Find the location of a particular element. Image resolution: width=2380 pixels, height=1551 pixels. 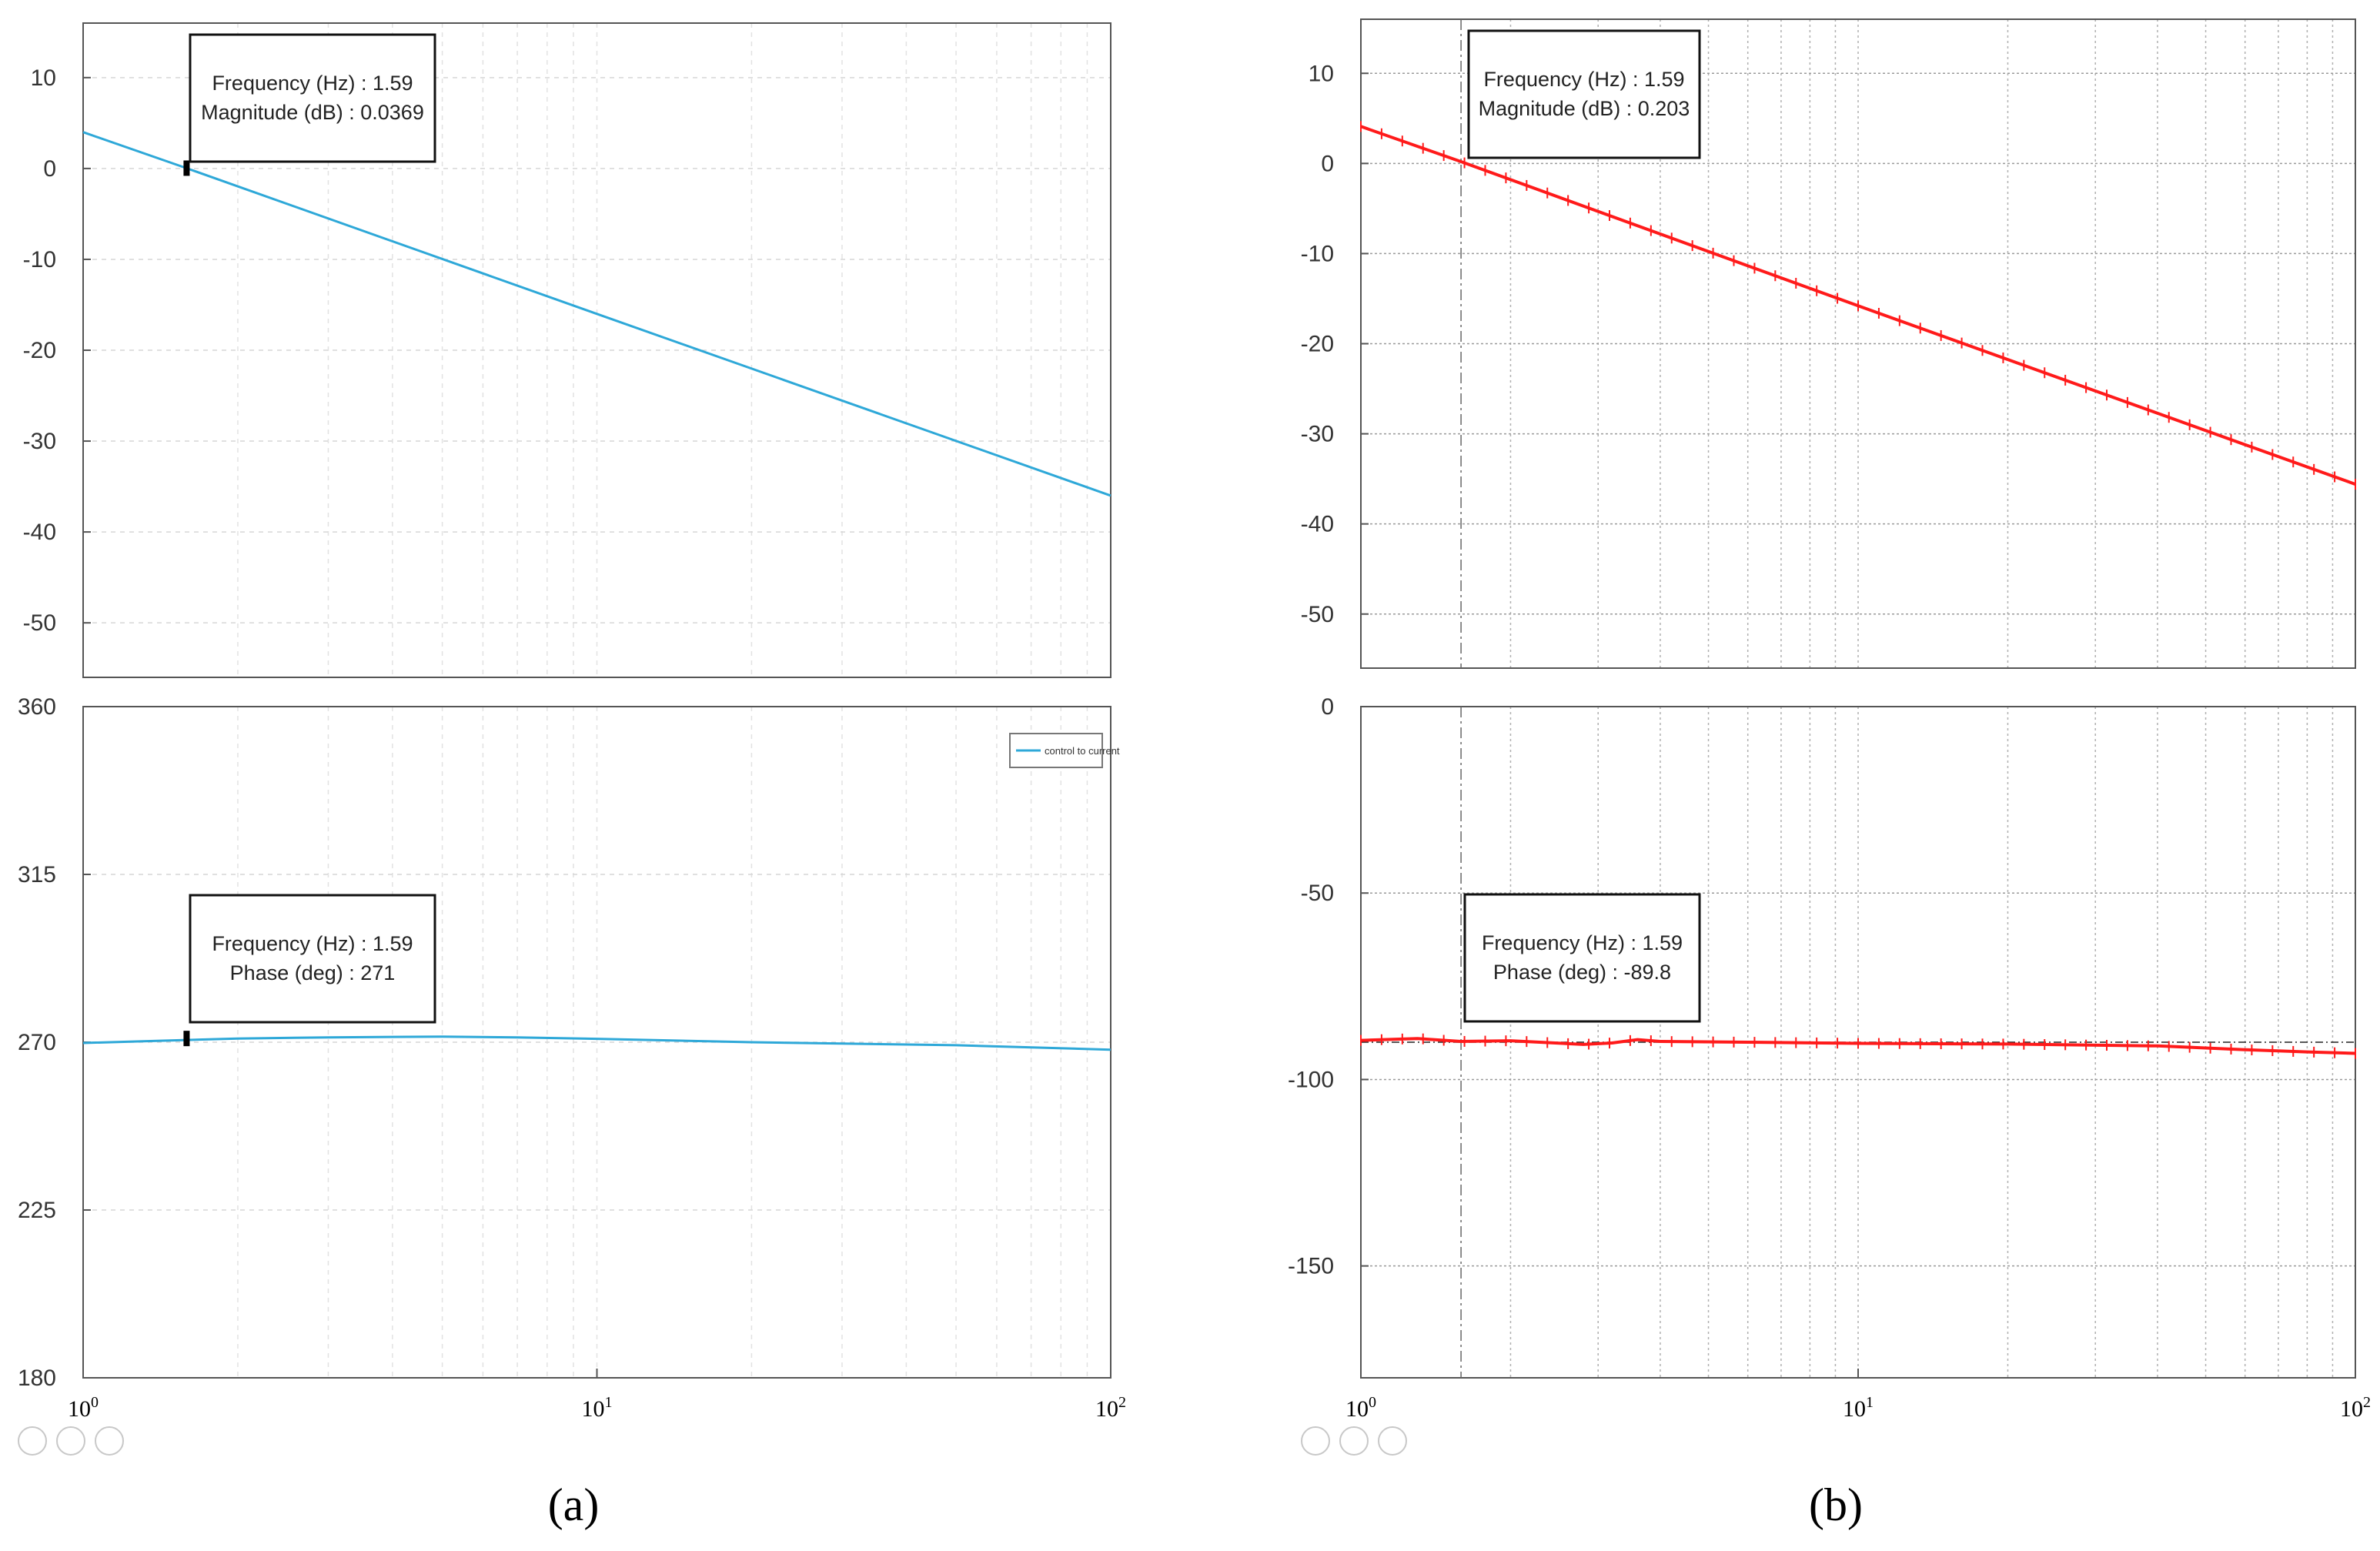

datatip-line: Phase (deg) : -89.8 is located at coordinates (1582, 973).